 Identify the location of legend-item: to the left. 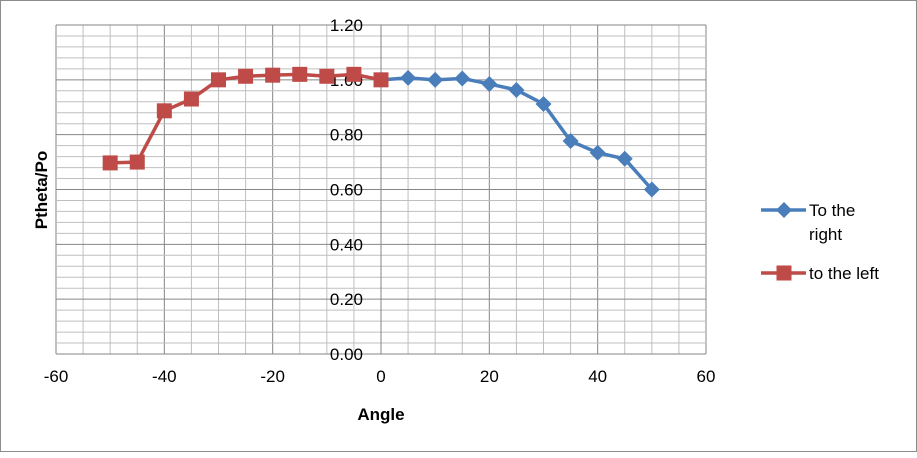
(820, 273).